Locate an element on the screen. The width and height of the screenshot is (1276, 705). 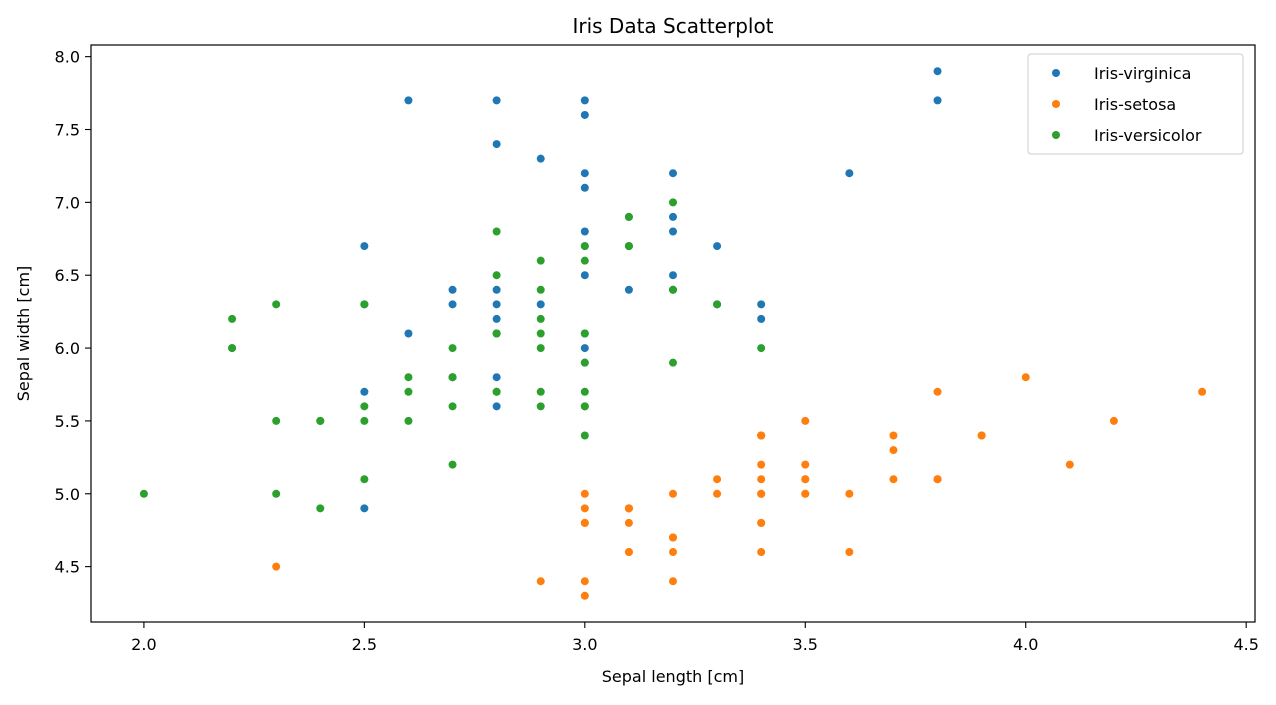
y-tick-label: 7.0 is located at coordinates (67, 202).